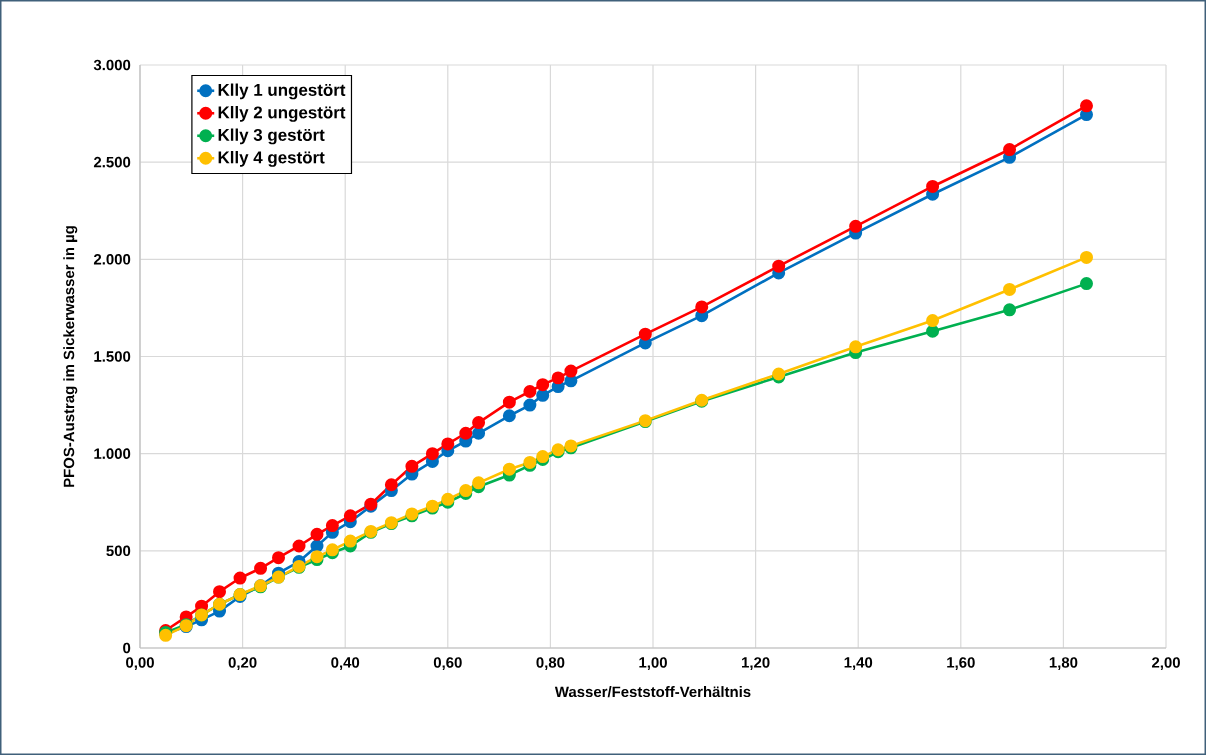 This screenshot has width=1206, height=755. I want to click on x-tick-label: 0,00, so click(140, 663).